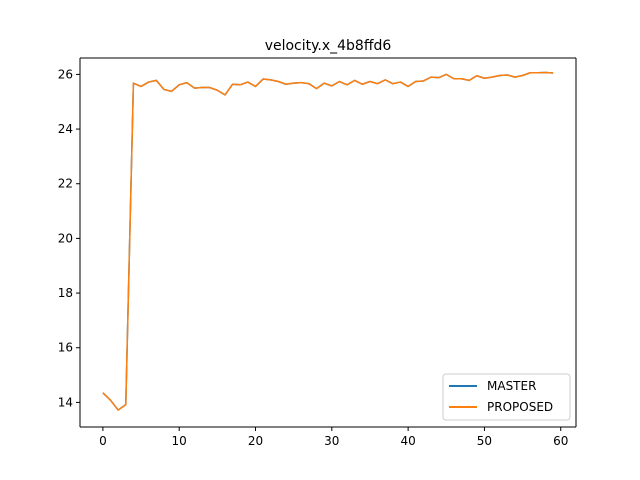 This screenshot has height=480, width=640. I want to click on x-tick-label: 30, so click(331, 441).